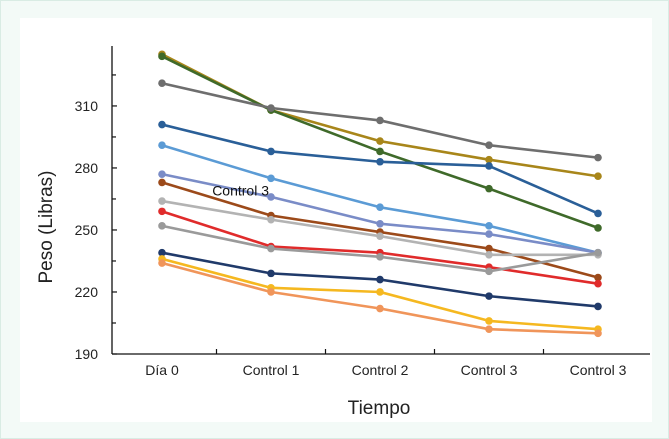 This screenshot has width=669, height=439. Describe the element at coordinates (87, 292) in the screenshot. I see `y-tick-label: 220` at that location.